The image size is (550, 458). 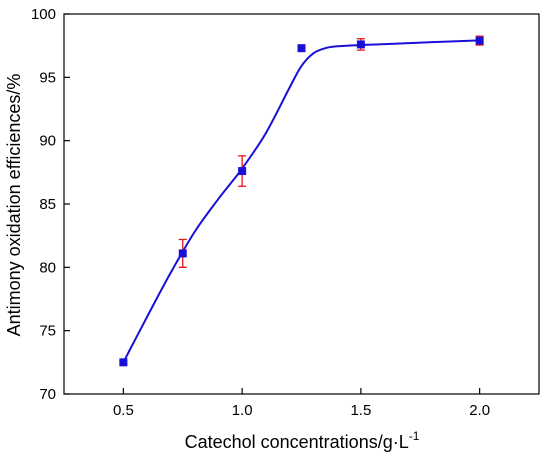 I want to click on x-tick-label: 2.0, so click(x=479, y=410).